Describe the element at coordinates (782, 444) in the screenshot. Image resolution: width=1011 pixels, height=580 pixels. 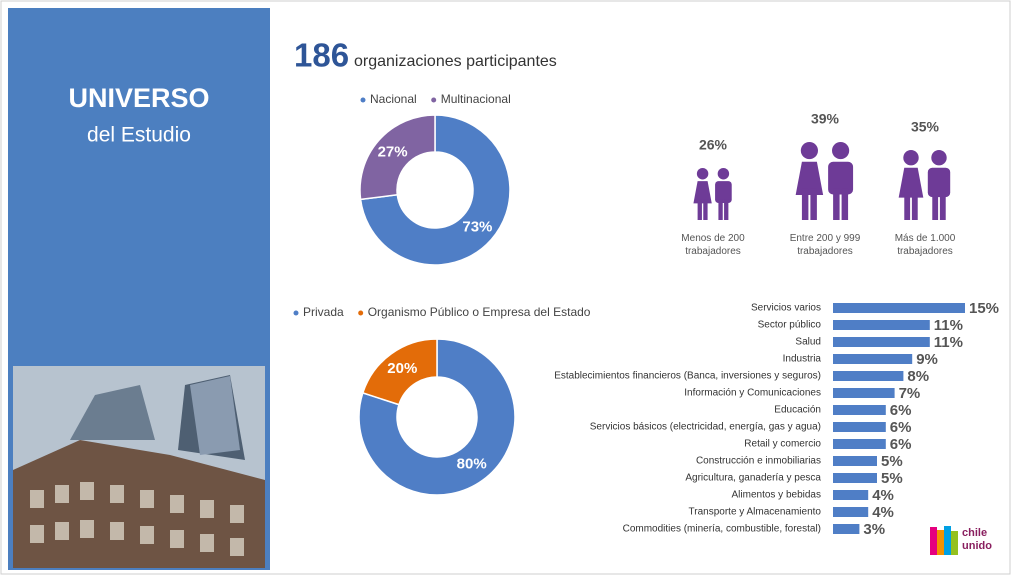
I see `bar-category: Retail y comercio` at that location.